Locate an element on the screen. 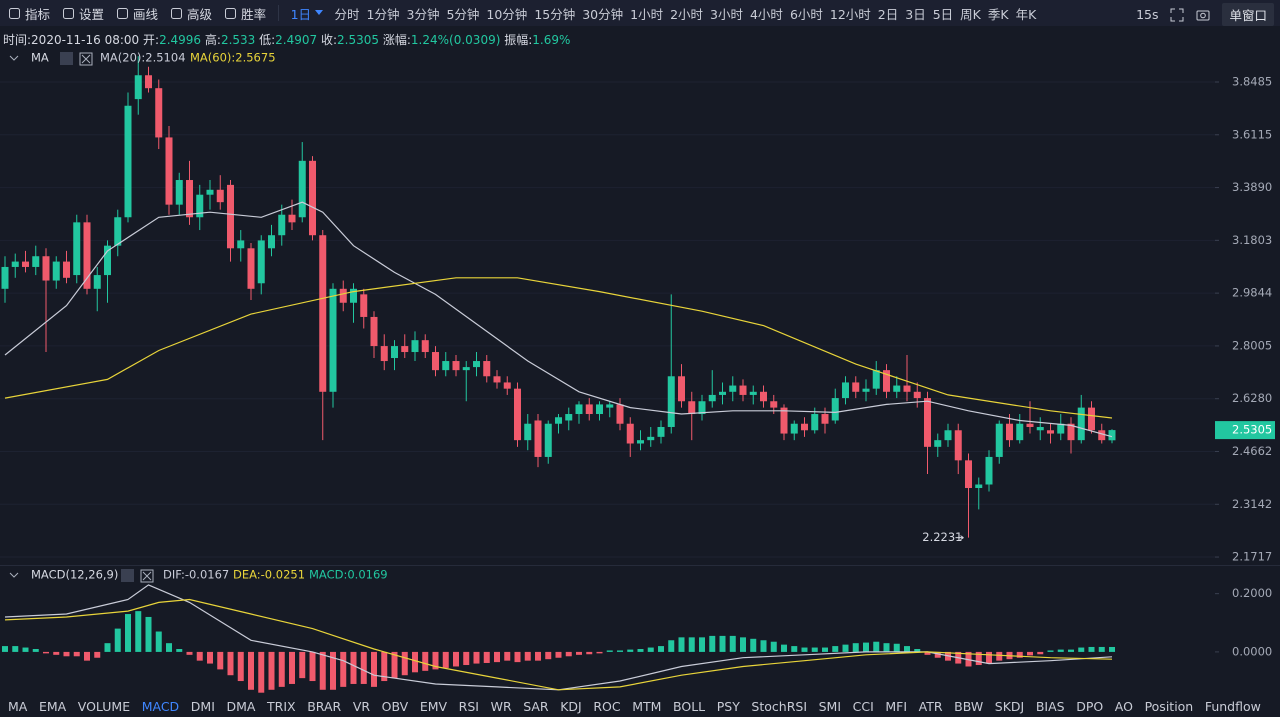 The width and height of the screenshot is (1280, 717). interval-option: 2小时 is located at coordinates (687, 14).